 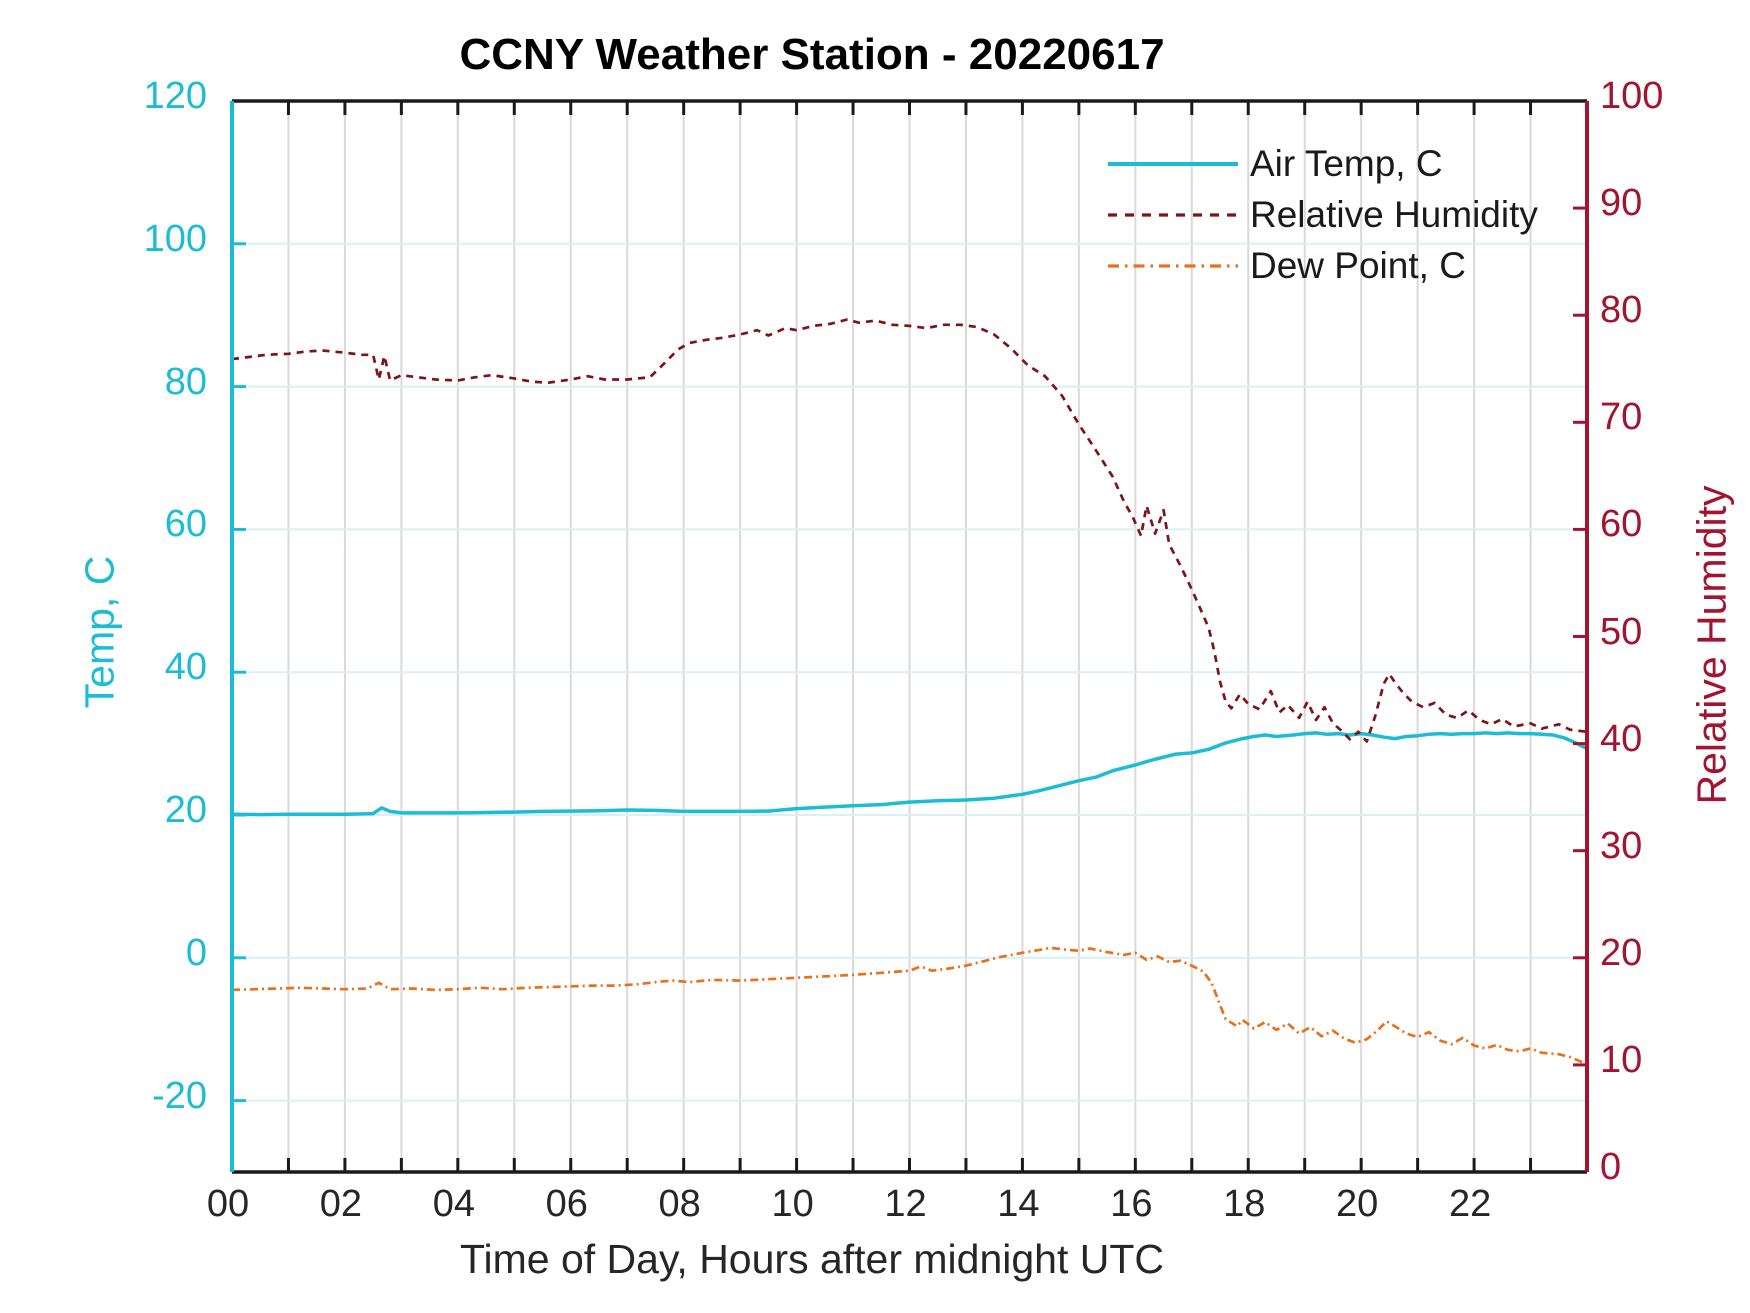 I want to click on legend-item-dew-point: Dew Point, C, so click(x=1323, y=265).